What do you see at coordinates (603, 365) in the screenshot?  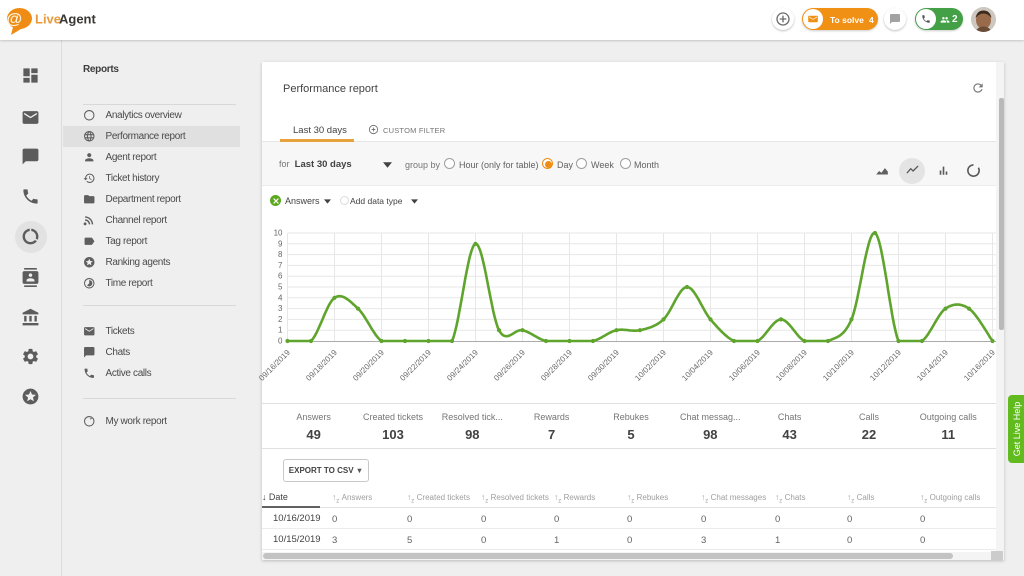 I see `svg-text: 09/30/2019` at bounding box center [603, 365].